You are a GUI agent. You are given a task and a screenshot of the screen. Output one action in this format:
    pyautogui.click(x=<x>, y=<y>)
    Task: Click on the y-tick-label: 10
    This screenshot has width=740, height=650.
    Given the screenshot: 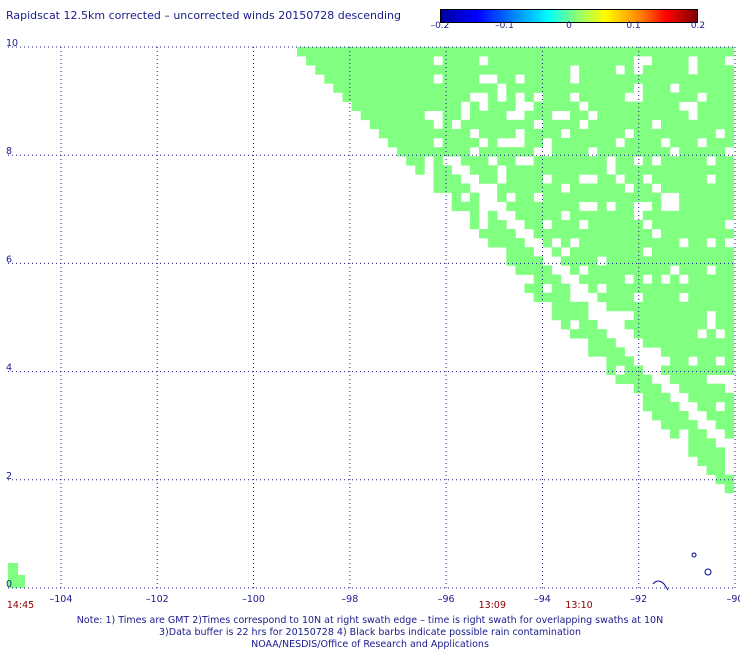 What is the action you would take?
    pyautogui.click(x=12, y=43)
    